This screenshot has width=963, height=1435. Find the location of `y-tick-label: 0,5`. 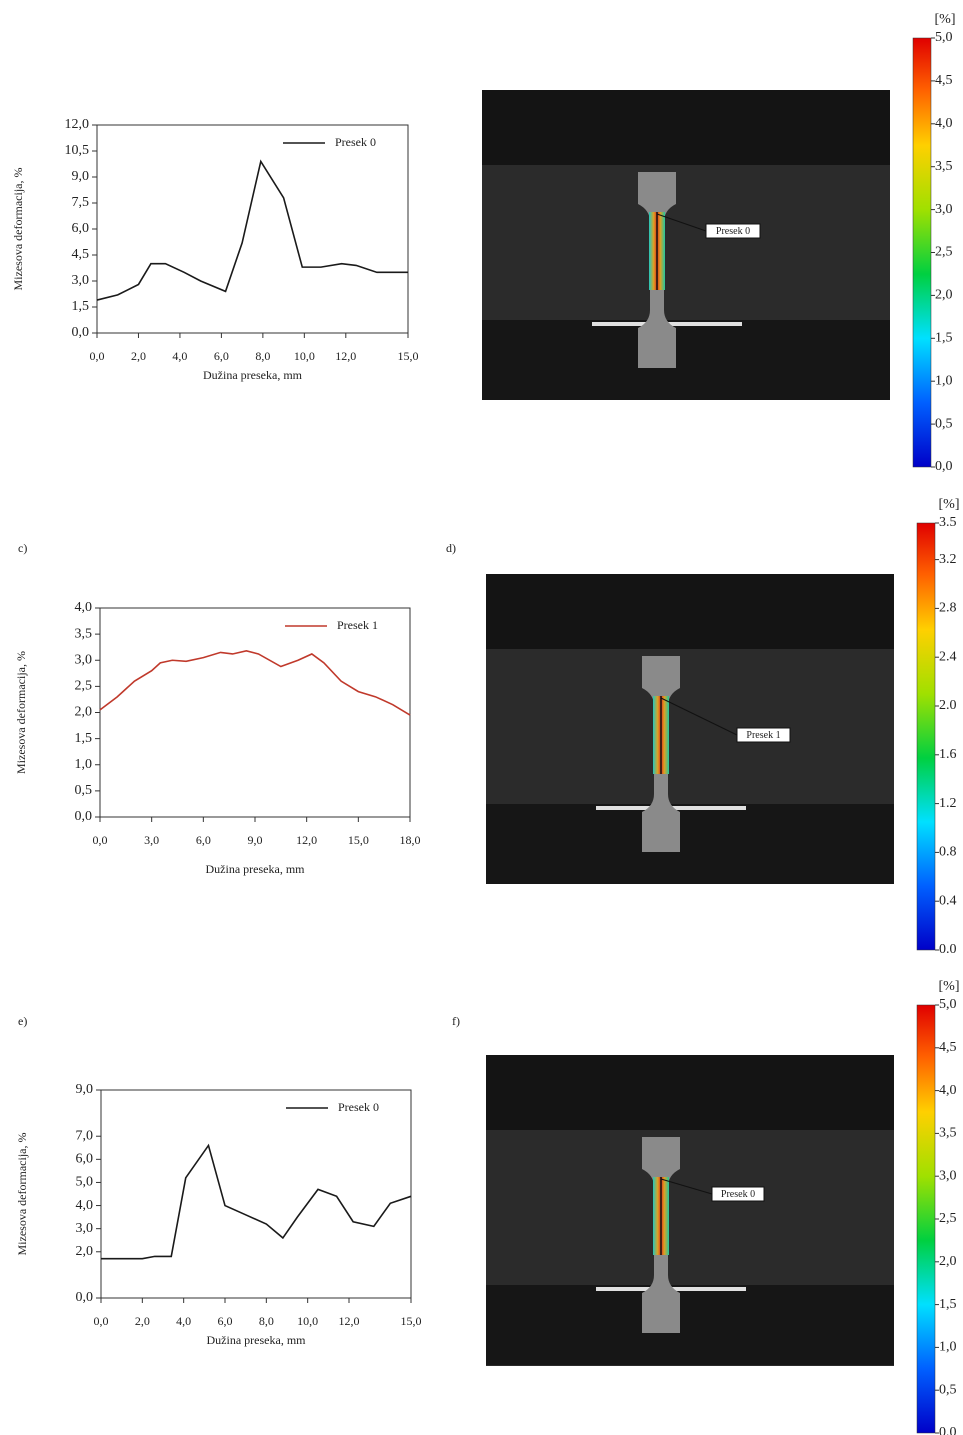

y-tick-label: 0,5 is located at coordinates (84, 790).